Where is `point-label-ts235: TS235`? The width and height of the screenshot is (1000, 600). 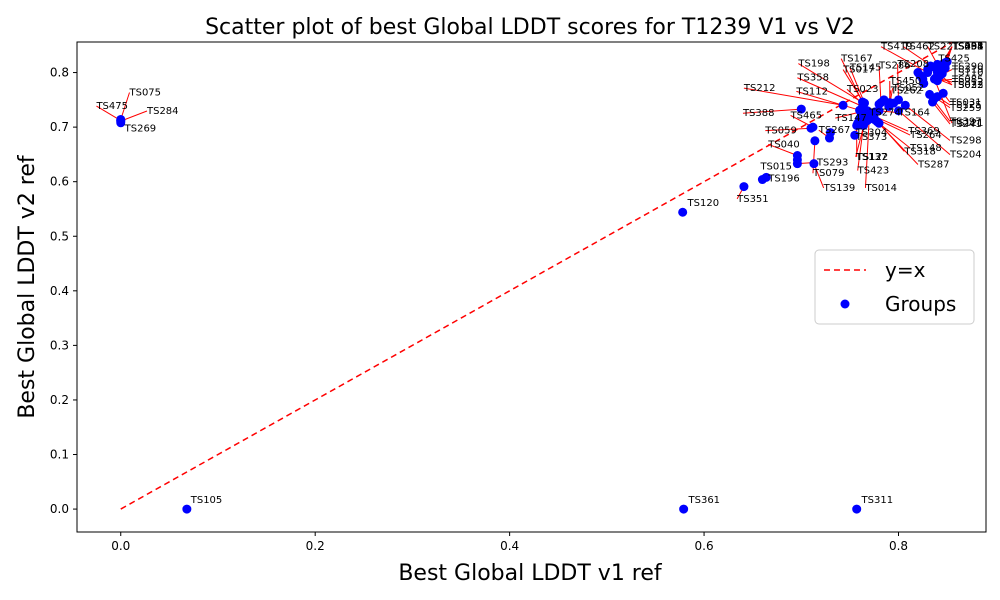
point-label-ts235: TS235 is located at coordinates (967, 47).